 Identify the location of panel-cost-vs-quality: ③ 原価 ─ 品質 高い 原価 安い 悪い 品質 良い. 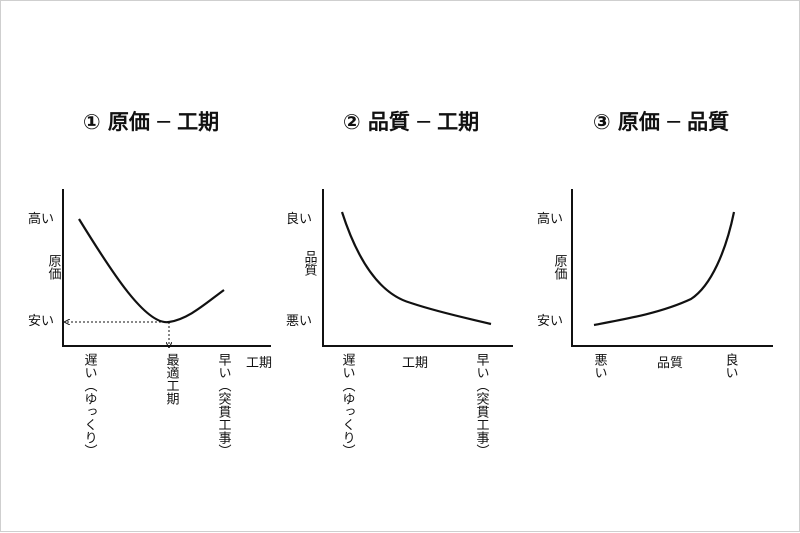
(655, 244).